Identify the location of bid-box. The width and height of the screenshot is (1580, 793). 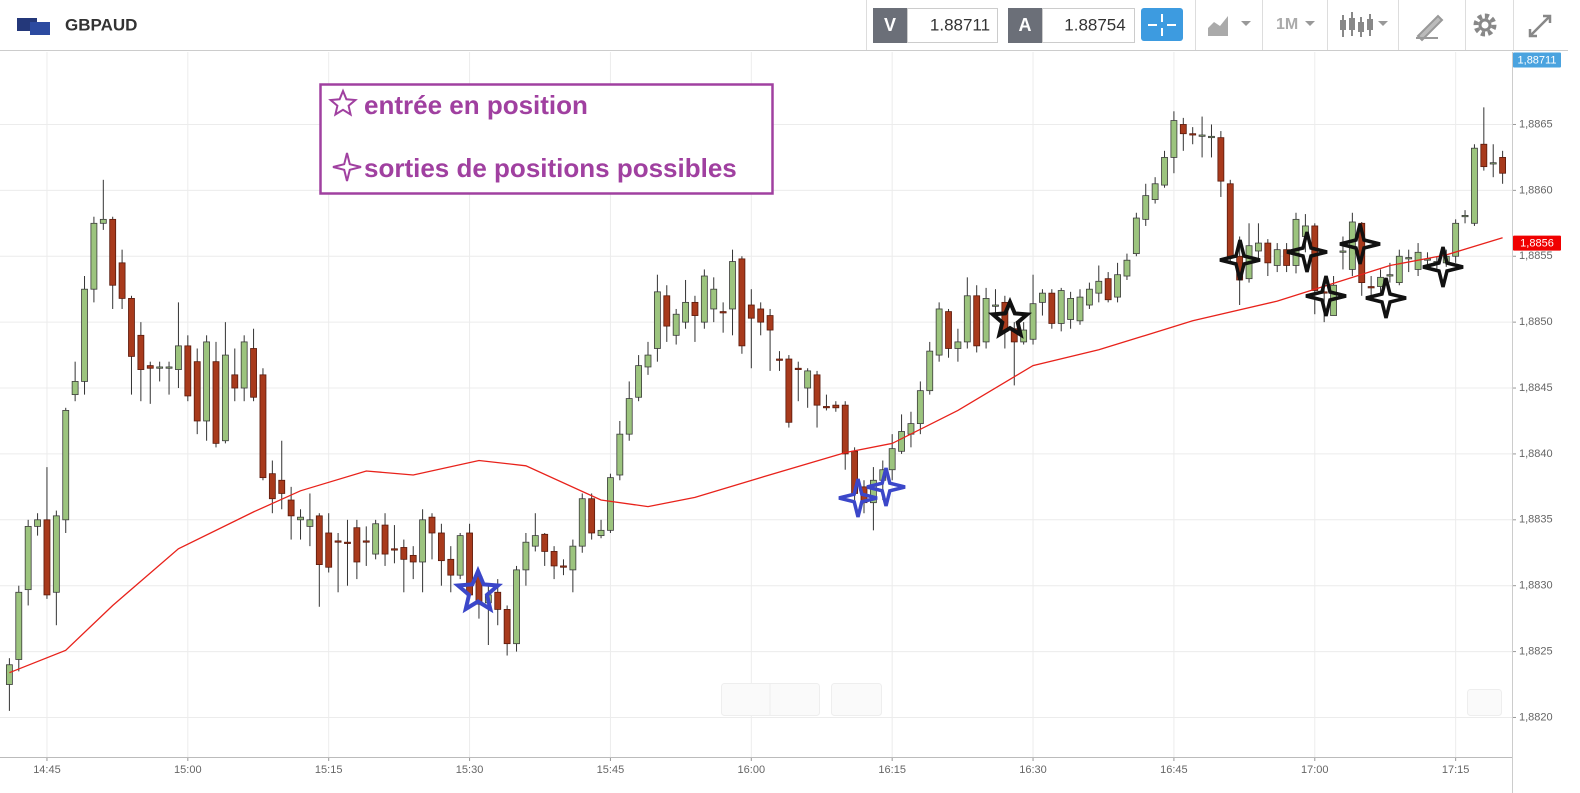
(952, 25).